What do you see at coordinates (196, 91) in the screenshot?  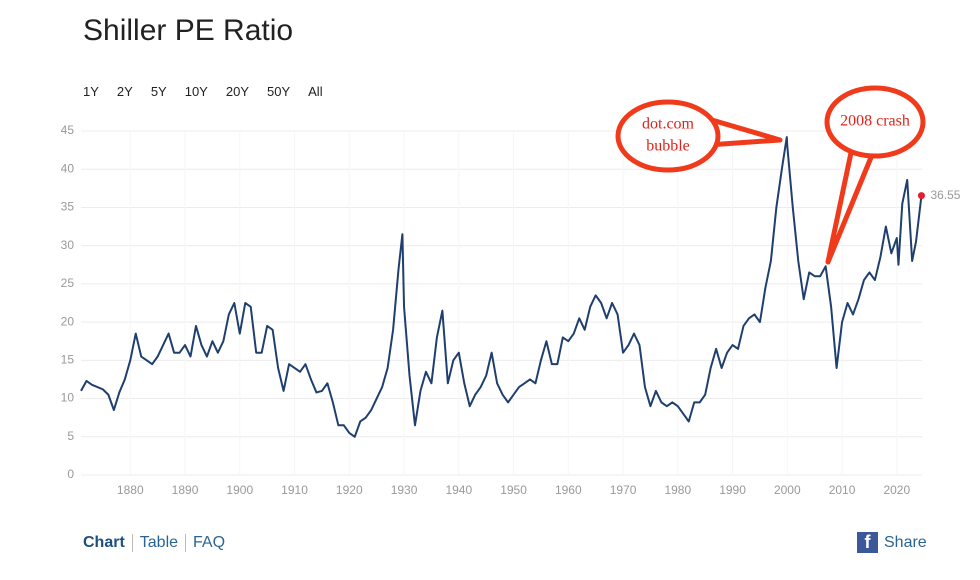 I see `range-button: 10Y` at bounding box center [196, 91].